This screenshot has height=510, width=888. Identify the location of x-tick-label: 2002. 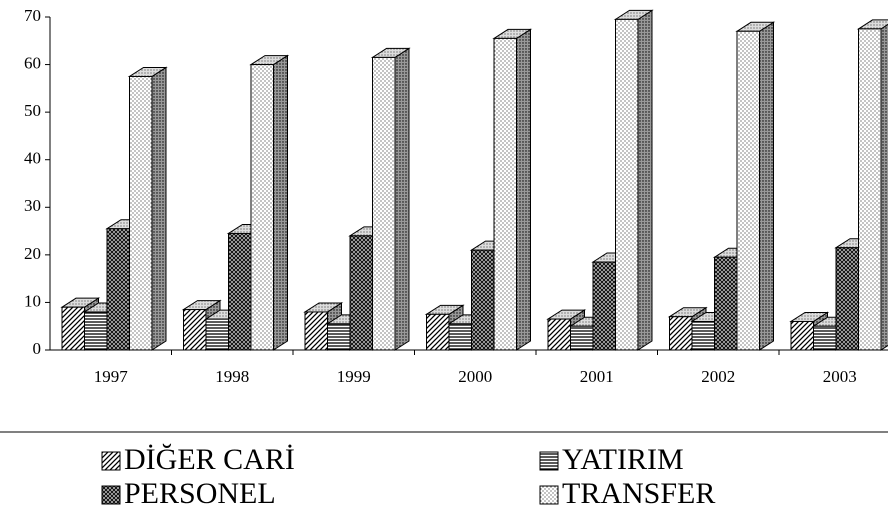
(718, 376).